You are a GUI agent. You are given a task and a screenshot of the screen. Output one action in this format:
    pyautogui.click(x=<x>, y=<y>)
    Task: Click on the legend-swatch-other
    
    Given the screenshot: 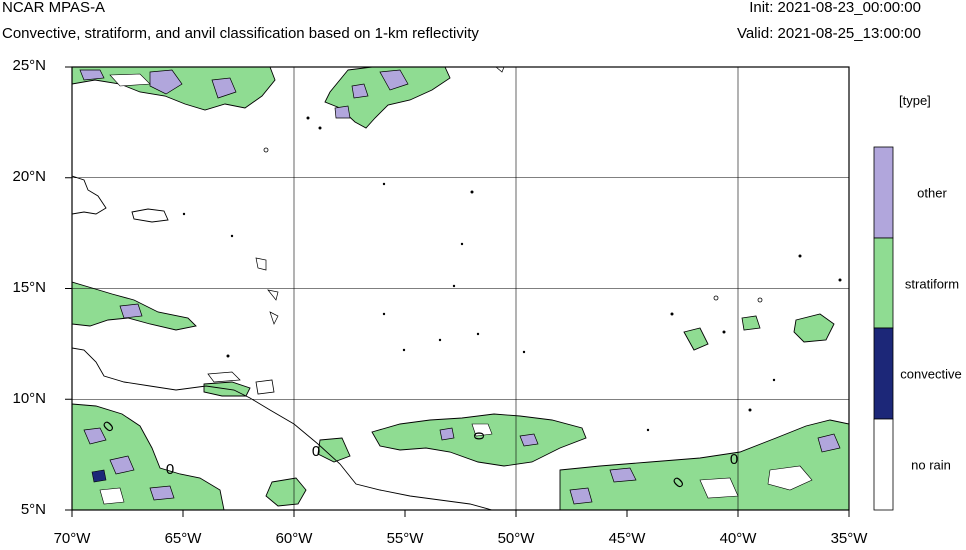 What is the action you would take?
    pyautogui.click(x=883, y=192)
    